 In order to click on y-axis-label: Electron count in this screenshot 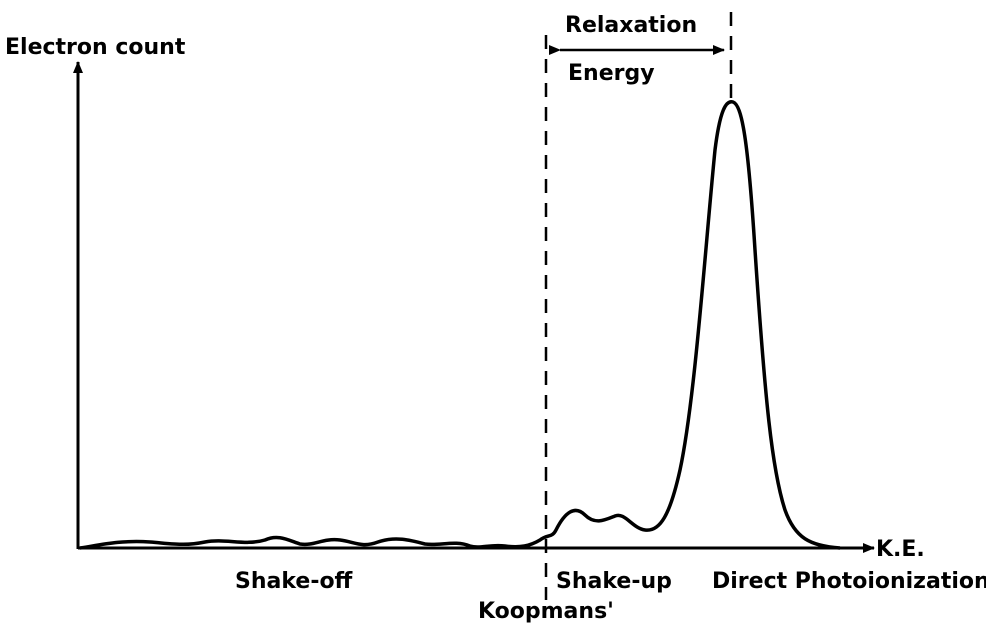, I will do `click(95, 47)`.